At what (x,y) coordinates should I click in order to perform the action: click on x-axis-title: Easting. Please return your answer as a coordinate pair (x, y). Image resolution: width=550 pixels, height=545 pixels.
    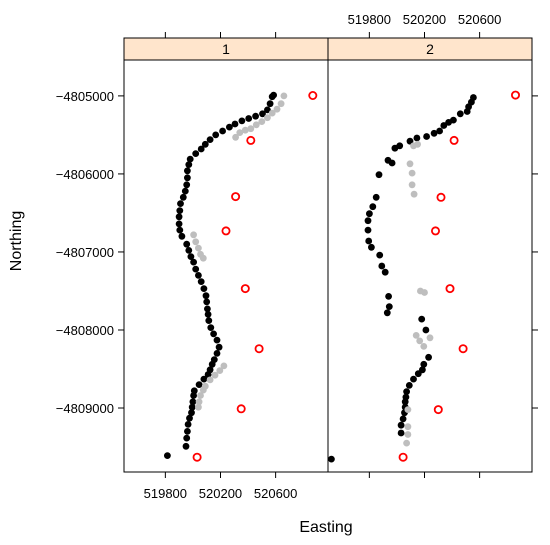
    Looking at the image, I should click on (325, 527).